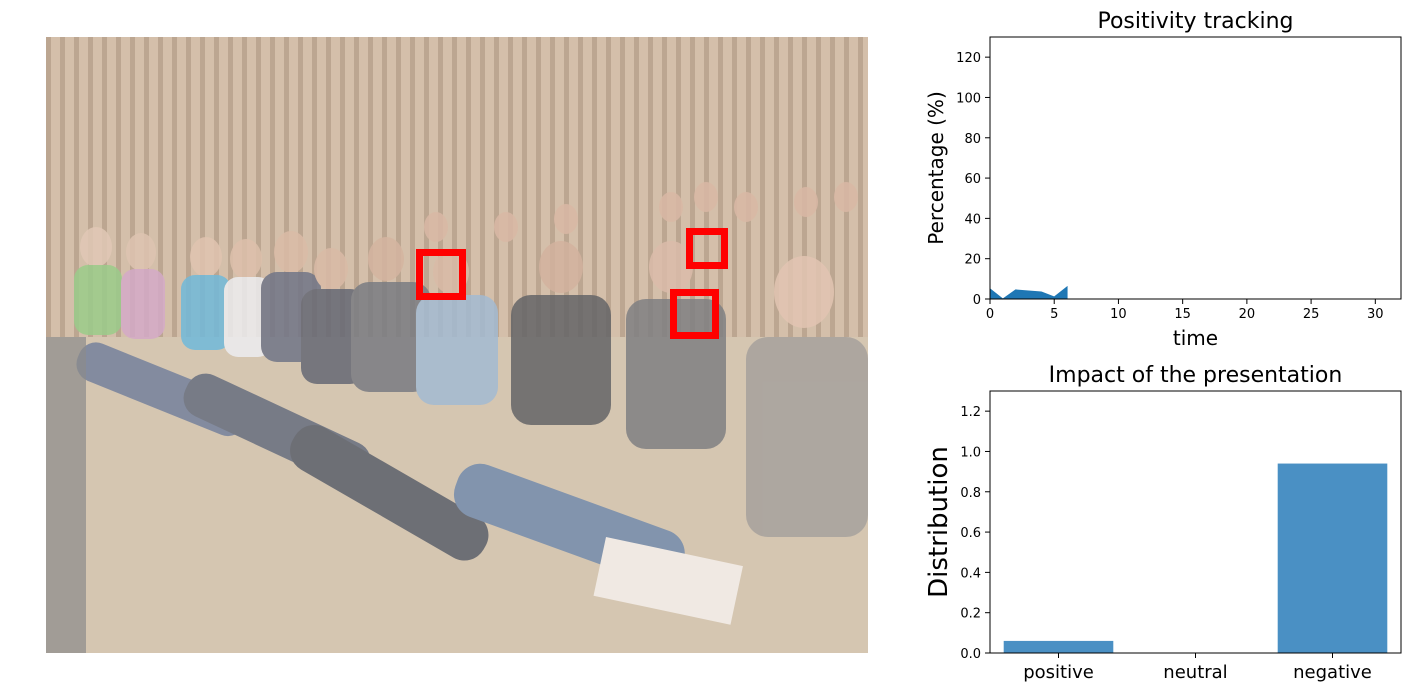 Image resolution: width=1414 pixels, height=692 pixels. I want to click on y-tick-label: 20, so click(972, 260).